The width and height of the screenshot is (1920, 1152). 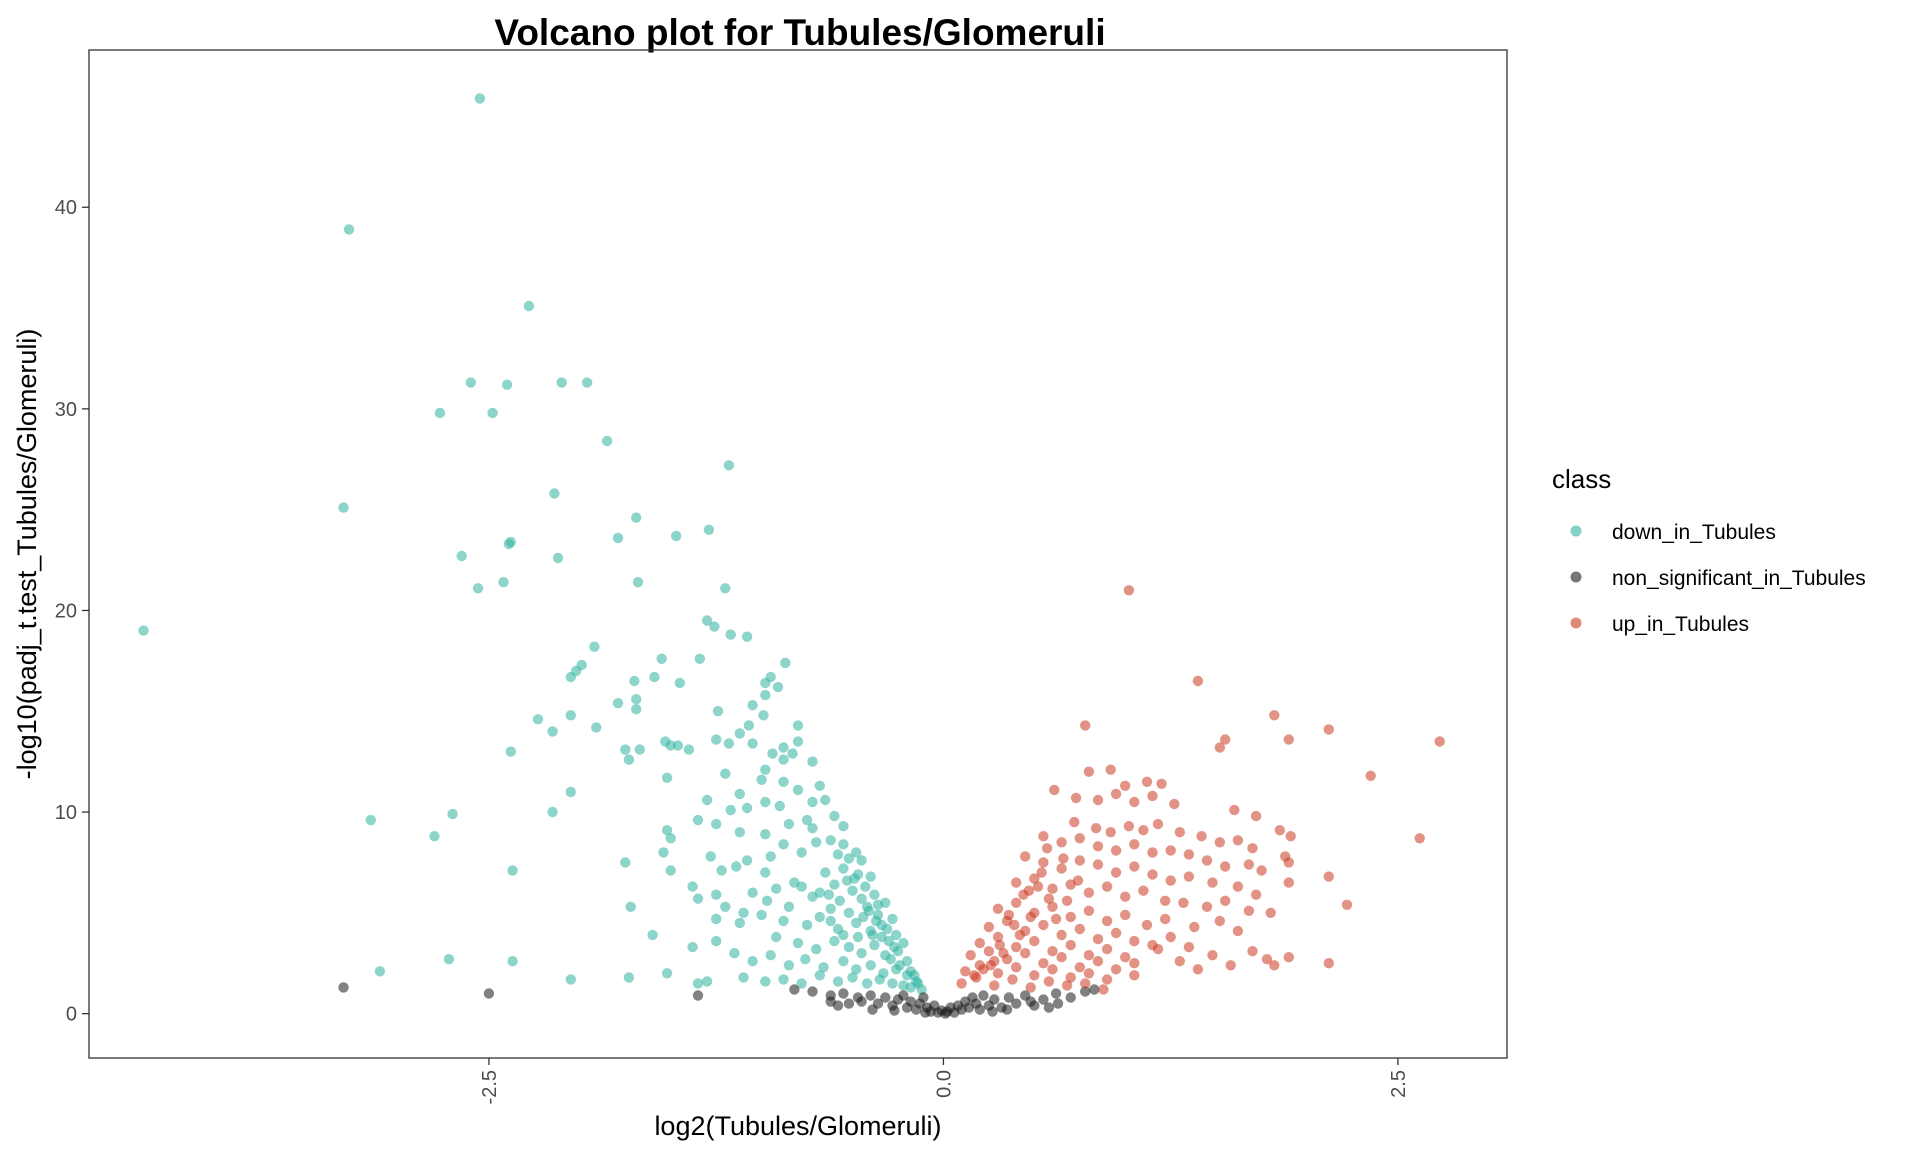 I want to click on y-tick-label: 30, so click(x=66, y=410).